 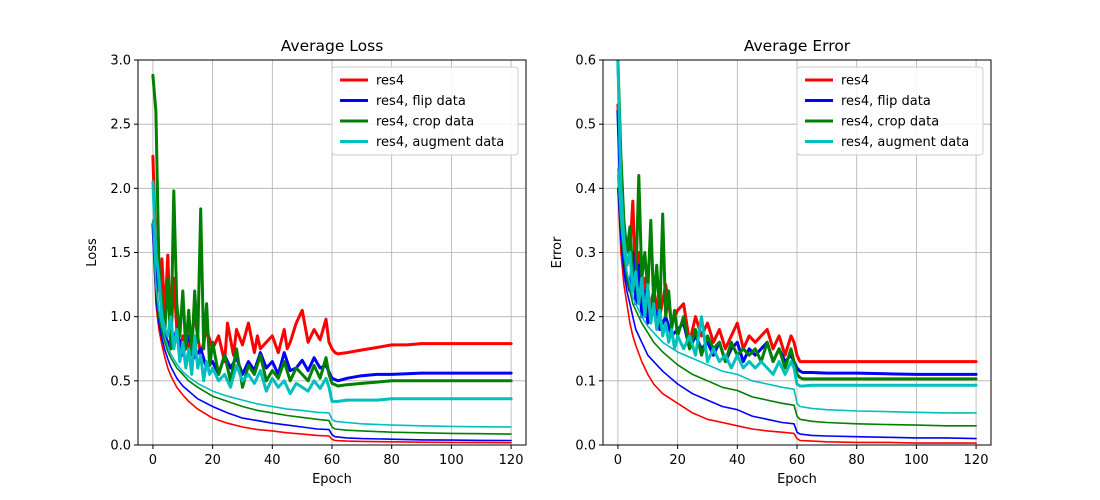 What do you see at coordinates (585, 189) in the screenshot?
I see `y-tick-label: 0.4` at bounding box center [585, 189].